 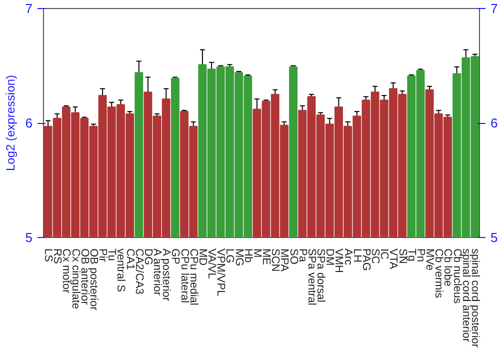 I want to click on y2-tick-label: 7, so click(x=494, y=8).